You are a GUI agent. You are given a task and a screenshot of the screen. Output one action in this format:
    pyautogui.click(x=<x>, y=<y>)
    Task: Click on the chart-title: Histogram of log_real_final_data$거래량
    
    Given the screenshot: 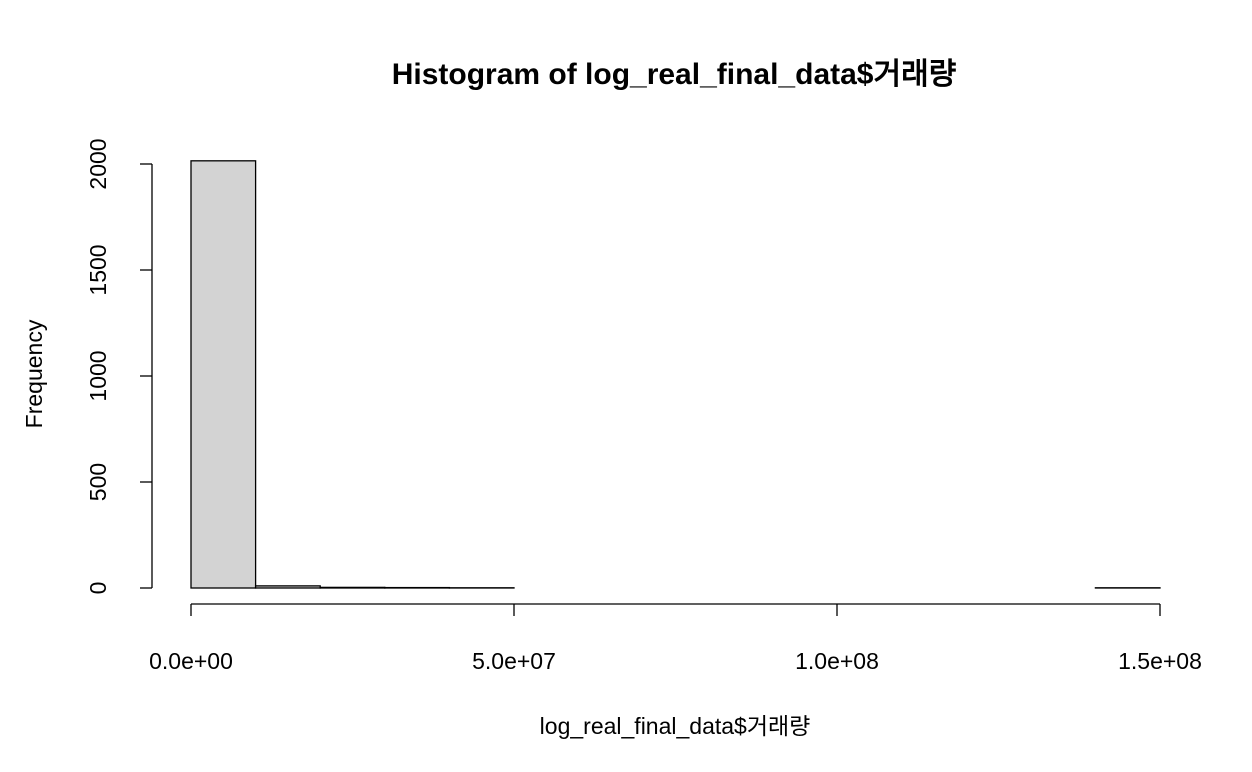 What is the action you would take?
    pyautogui.click(x=674, y=74)
    